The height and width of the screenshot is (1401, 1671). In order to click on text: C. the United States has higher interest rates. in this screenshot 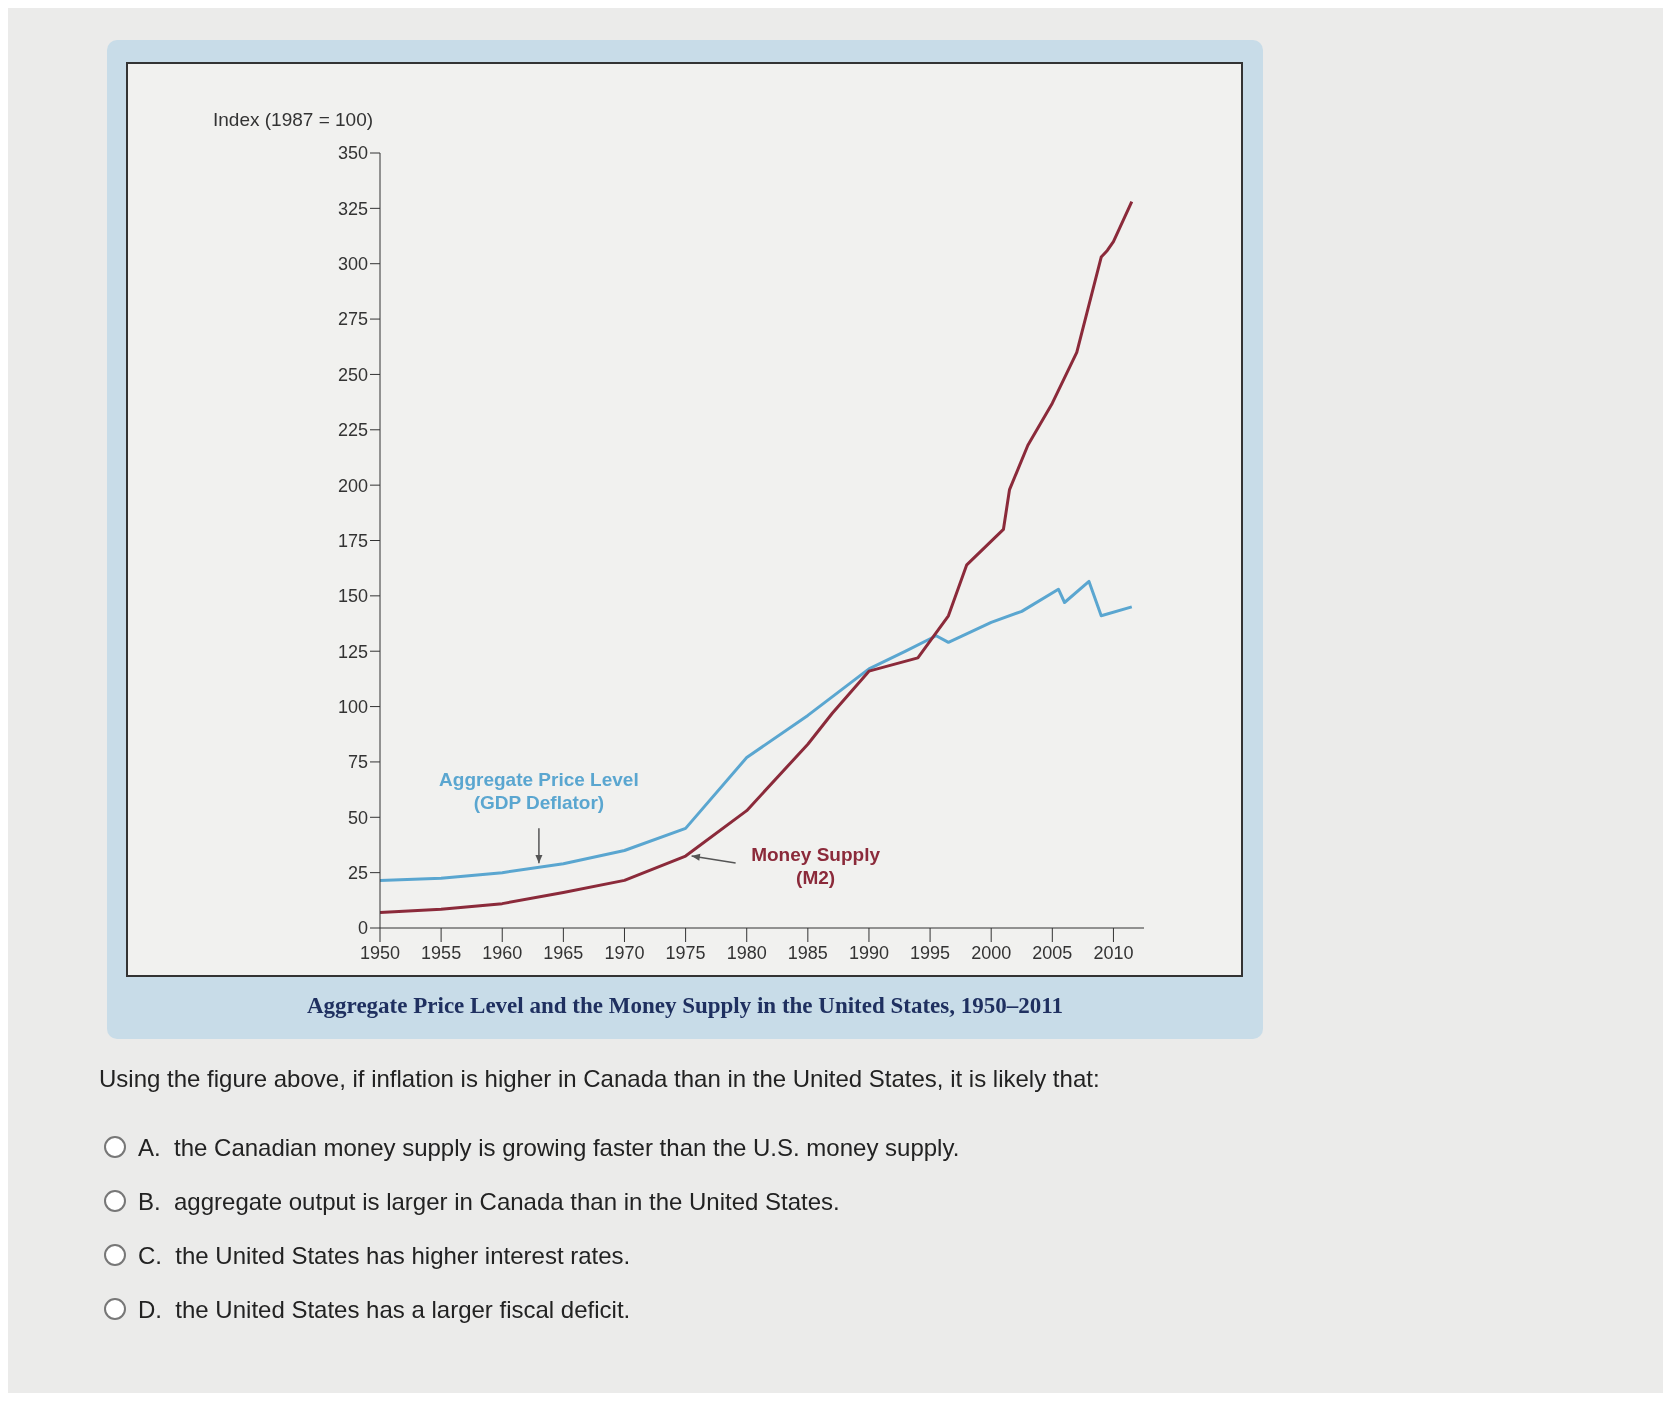, I will do `click(384, 1255)`.